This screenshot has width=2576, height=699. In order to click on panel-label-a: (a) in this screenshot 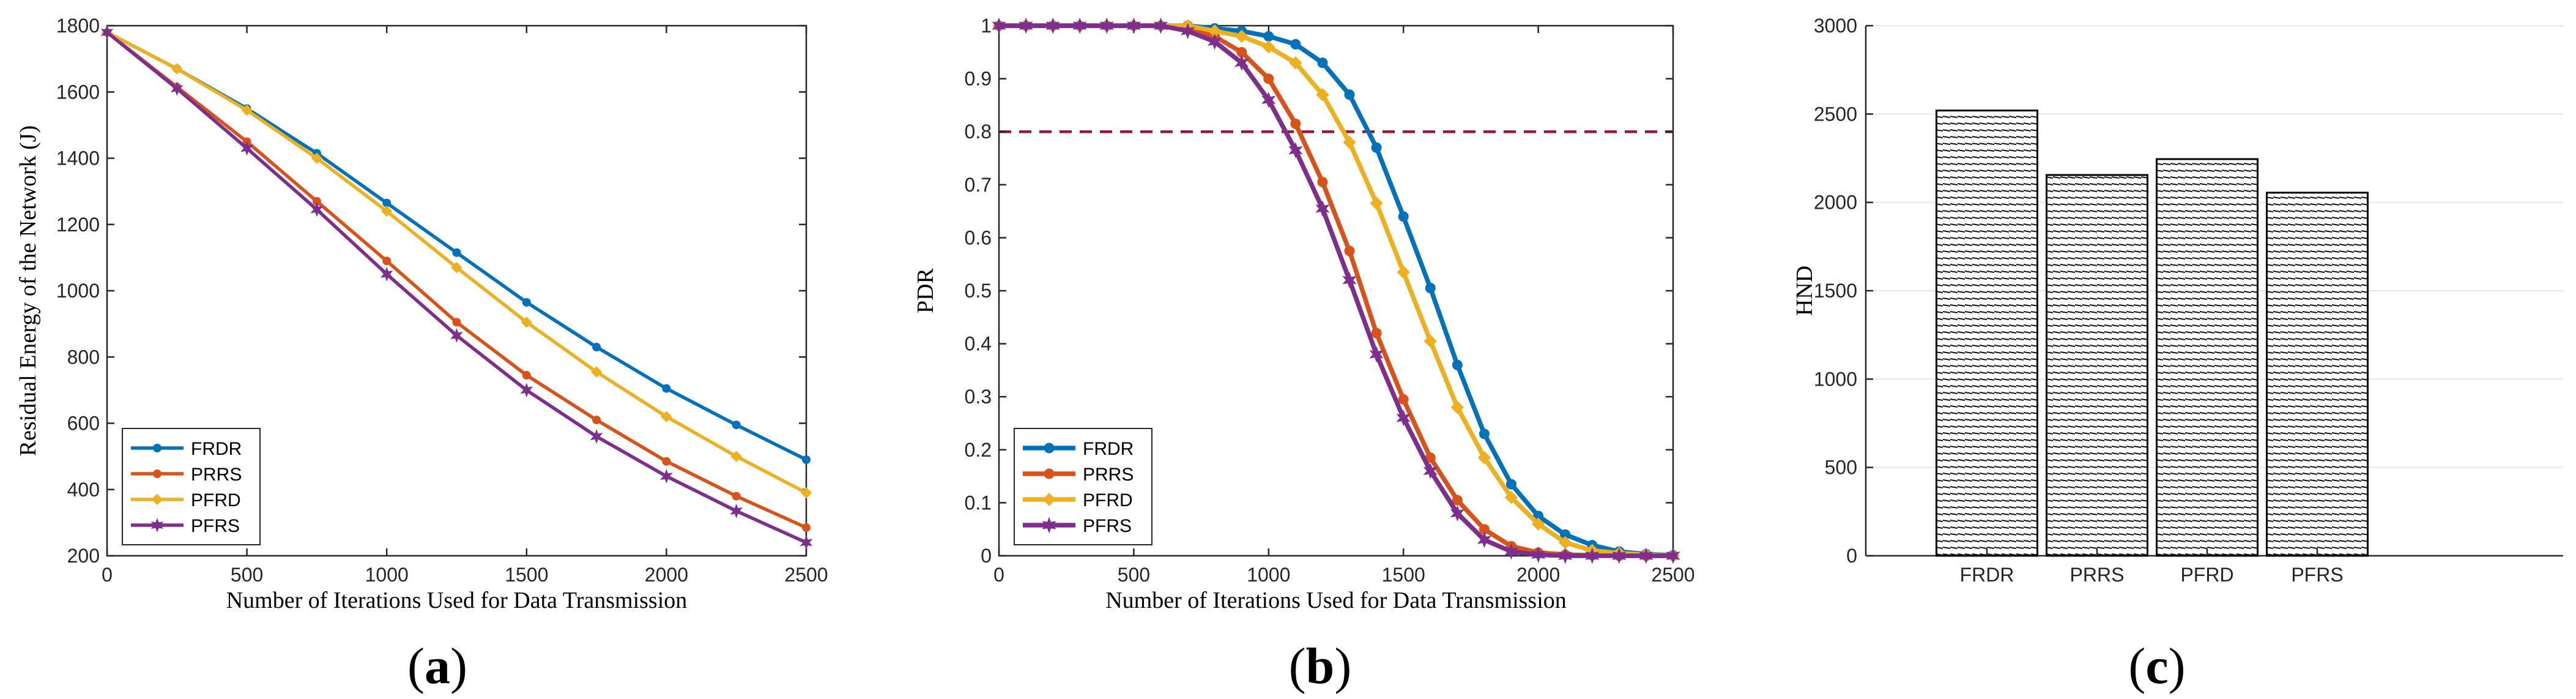, I will do `click(437, 666)`.